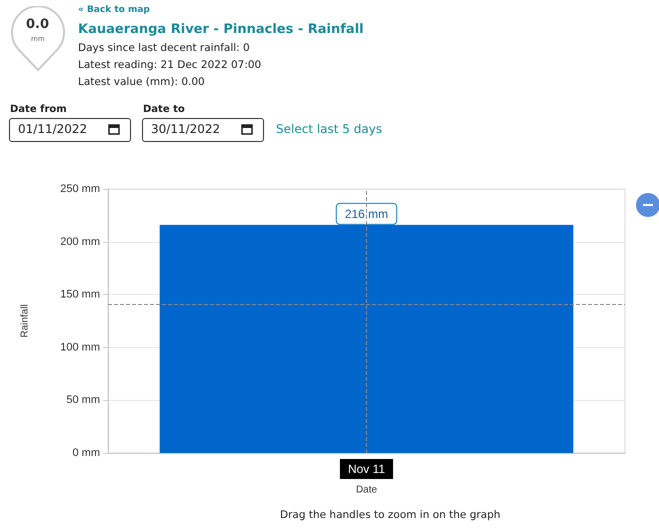 This screenshot has height=528, width=659. Describe the element at coordinates (80, 294) in the screenshot. I see `y-tick-label: 150 mm` at that location.